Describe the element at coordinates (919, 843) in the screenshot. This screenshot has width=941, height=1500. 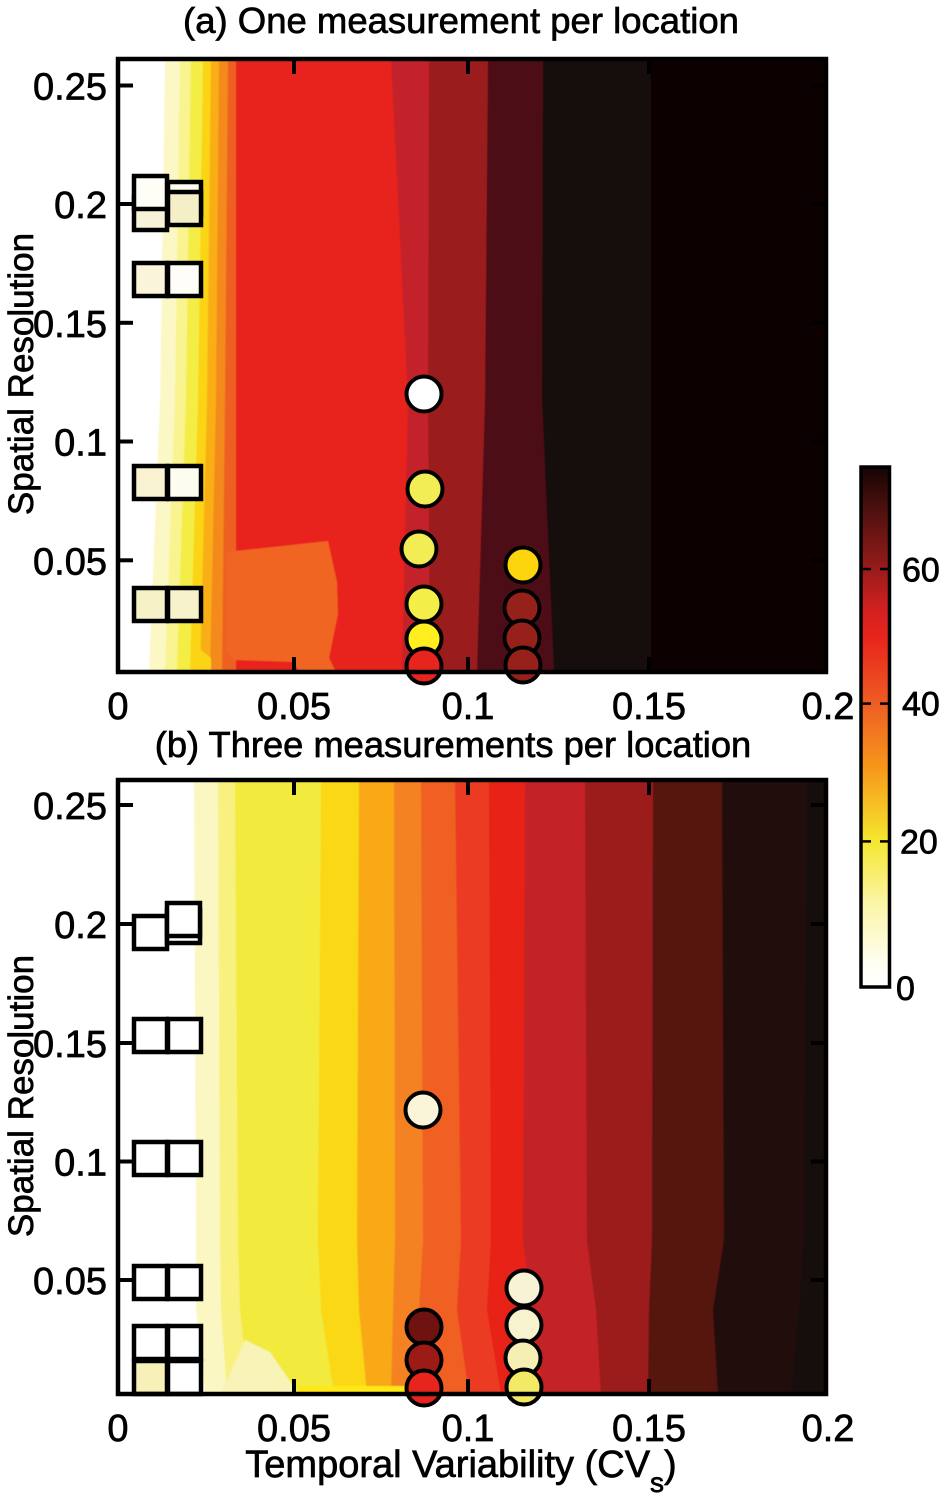
I see `svg-text: 20` at that location.